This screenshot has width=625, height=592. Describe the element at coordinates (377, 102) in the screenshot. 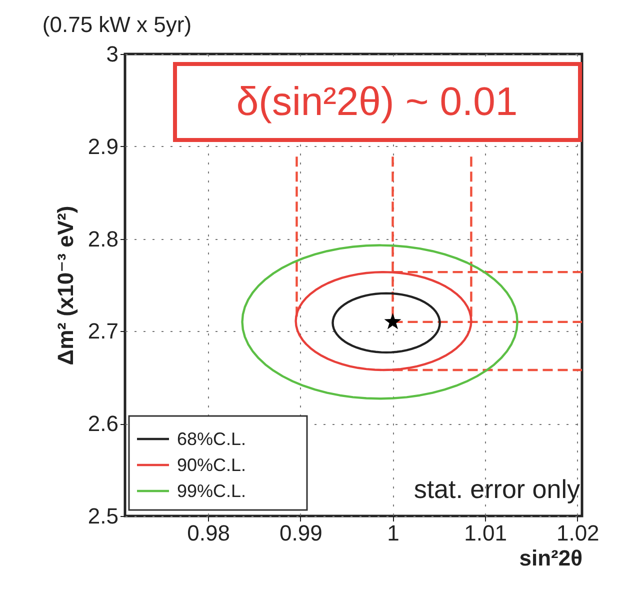

I see `annotation: δ(sin²2θ) ~ 0.01` at that location.